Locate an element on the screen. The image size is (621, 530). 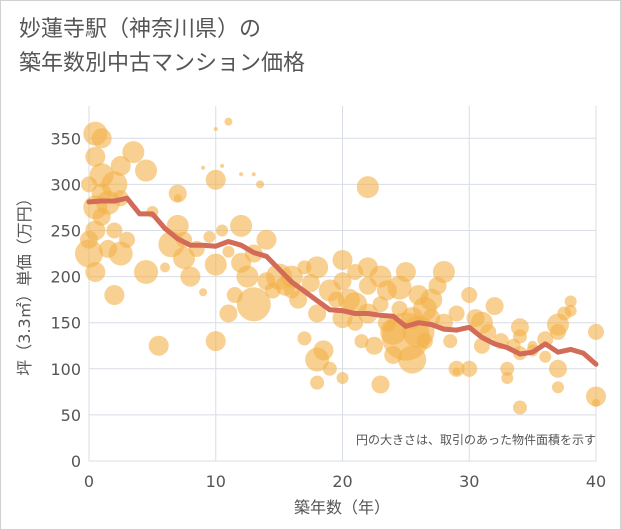
y-axis-title: 坪（3.3㎡）単価（万円） is located at coordinates (24, 282).